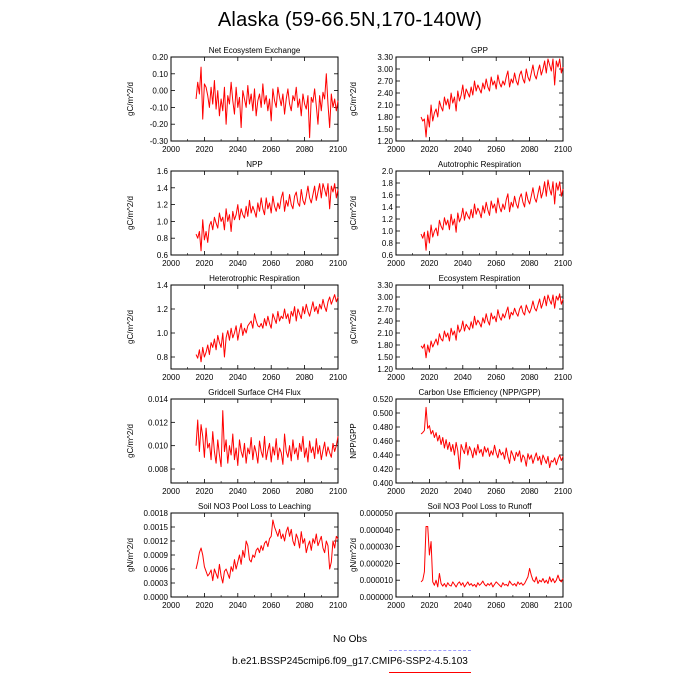  I want to click on y-tick-label: 0.0015, so click(156, 527).